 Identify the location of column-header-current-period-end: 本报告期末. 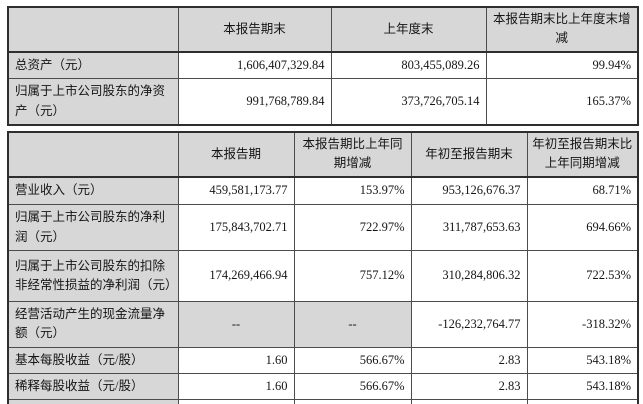
(254, 29).